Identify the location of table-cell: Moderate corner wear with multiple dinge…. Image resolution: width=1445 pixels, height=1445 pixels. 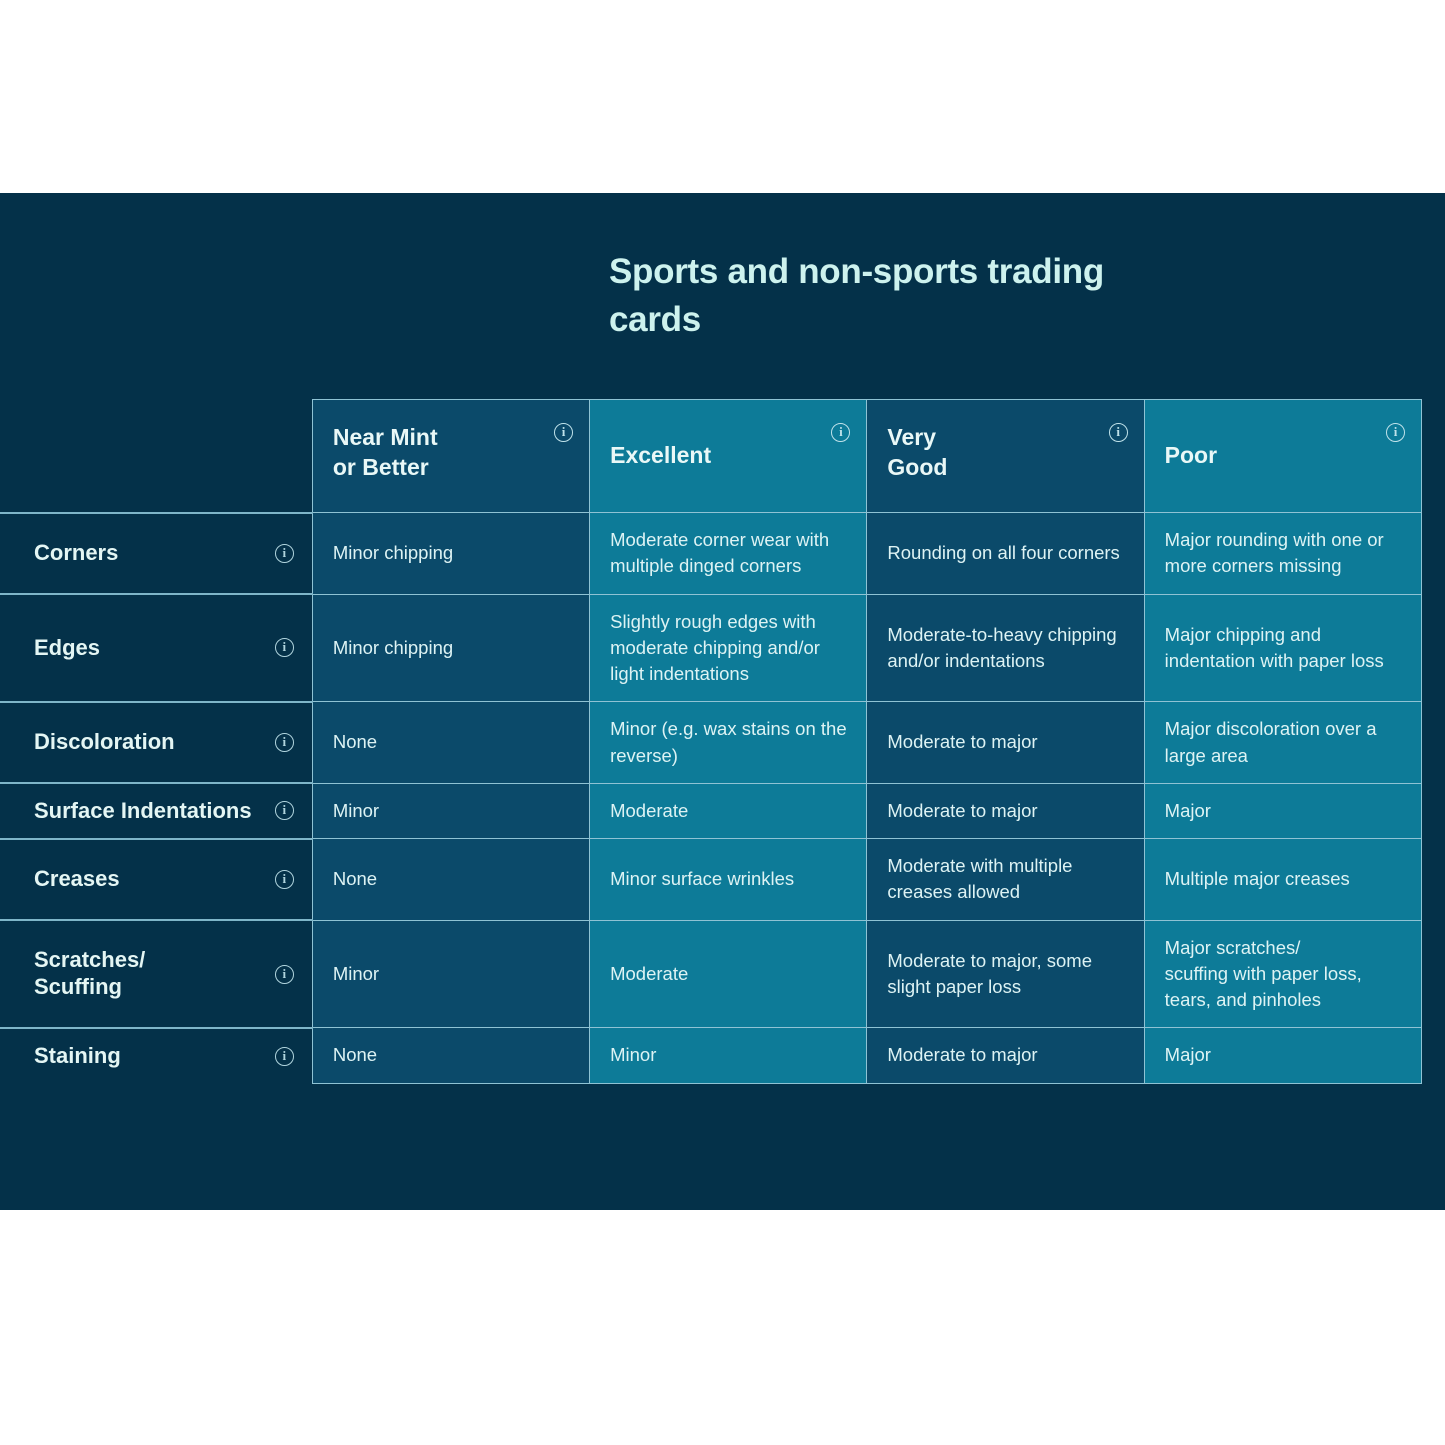
(728, 553).